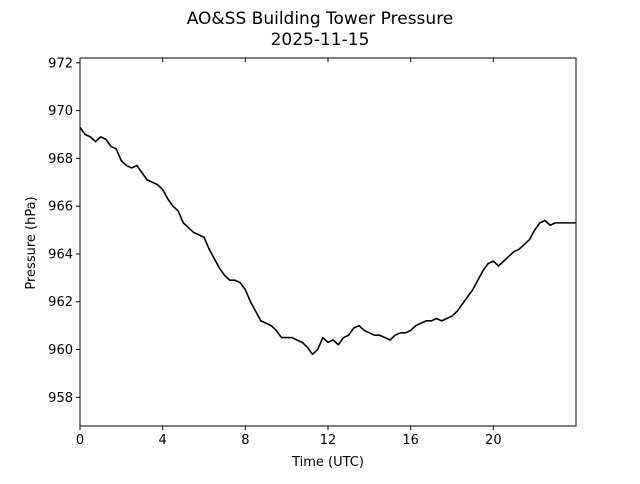 The image size is (640, 484). What do you see at coordinates (31, 242) in the screenshot?
I see `y-axis-label: Pressure (hPa)` at bounding box center [31, 242].